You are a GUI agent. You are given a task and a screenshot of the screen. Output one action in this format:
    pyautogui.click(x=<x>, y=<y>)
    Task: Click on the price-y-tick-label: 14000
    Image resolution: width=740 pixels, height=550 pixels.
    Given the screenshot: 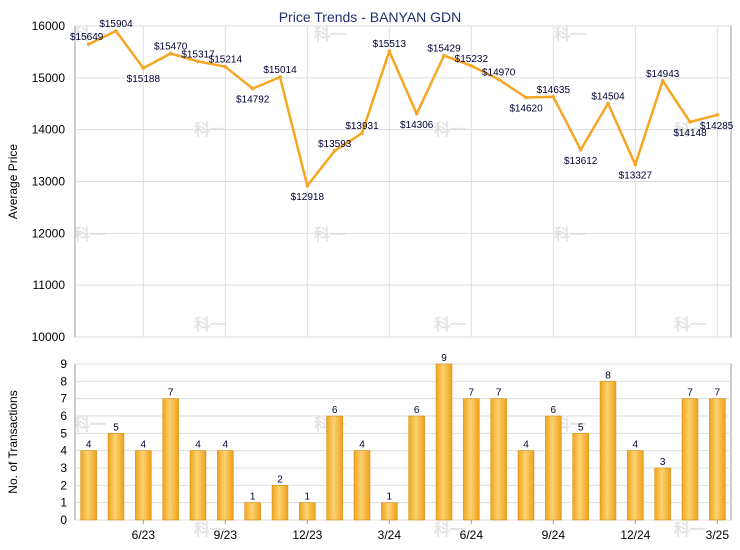 What is the action you would take?
    pyautogui.click(x=49, y=130)
    